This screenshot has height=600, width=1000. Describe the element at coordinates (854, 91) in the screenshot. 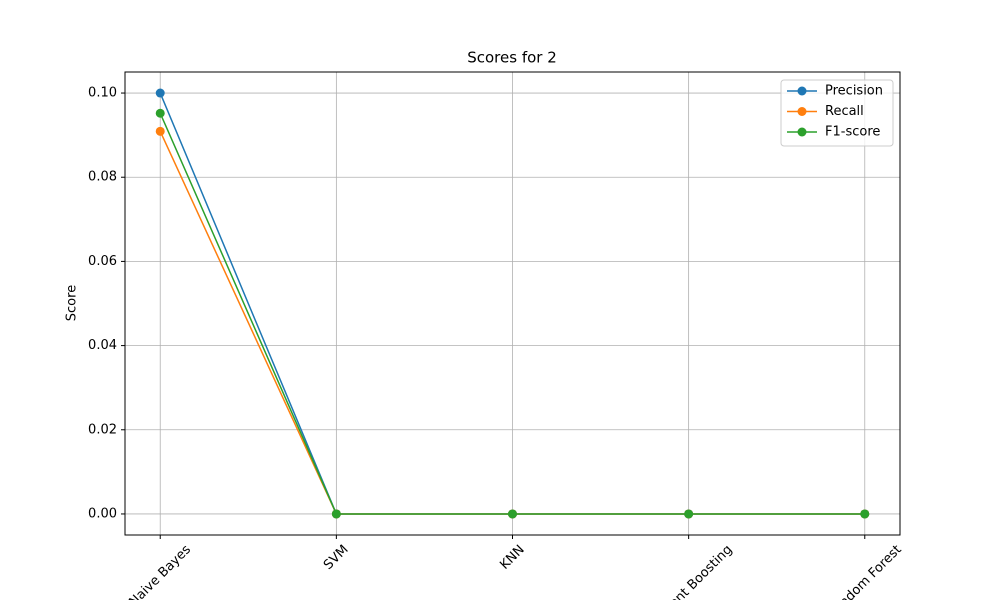

I see `legend-label: Precision` at that location.